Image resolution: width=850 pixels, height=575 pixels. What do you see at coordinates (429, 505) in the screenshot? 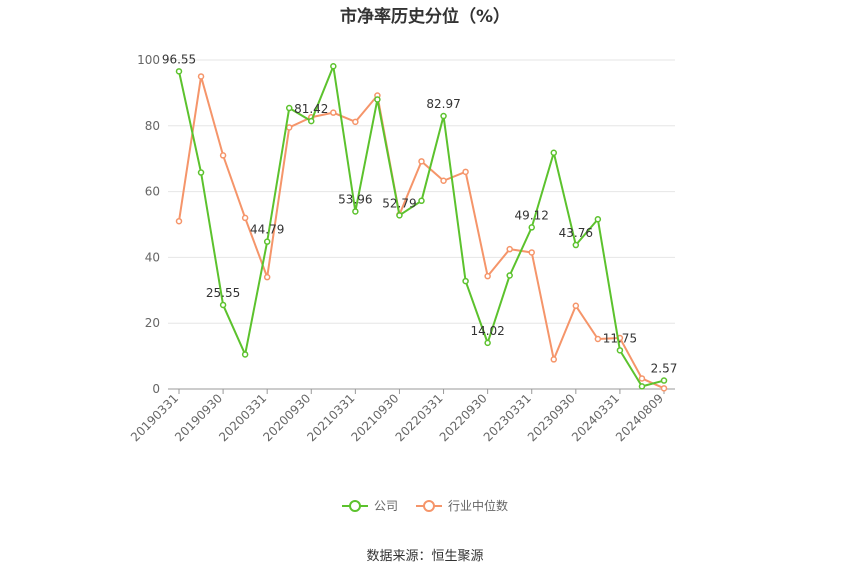
I see `legend-marker-industry-median` at bounding box center [429, 505].